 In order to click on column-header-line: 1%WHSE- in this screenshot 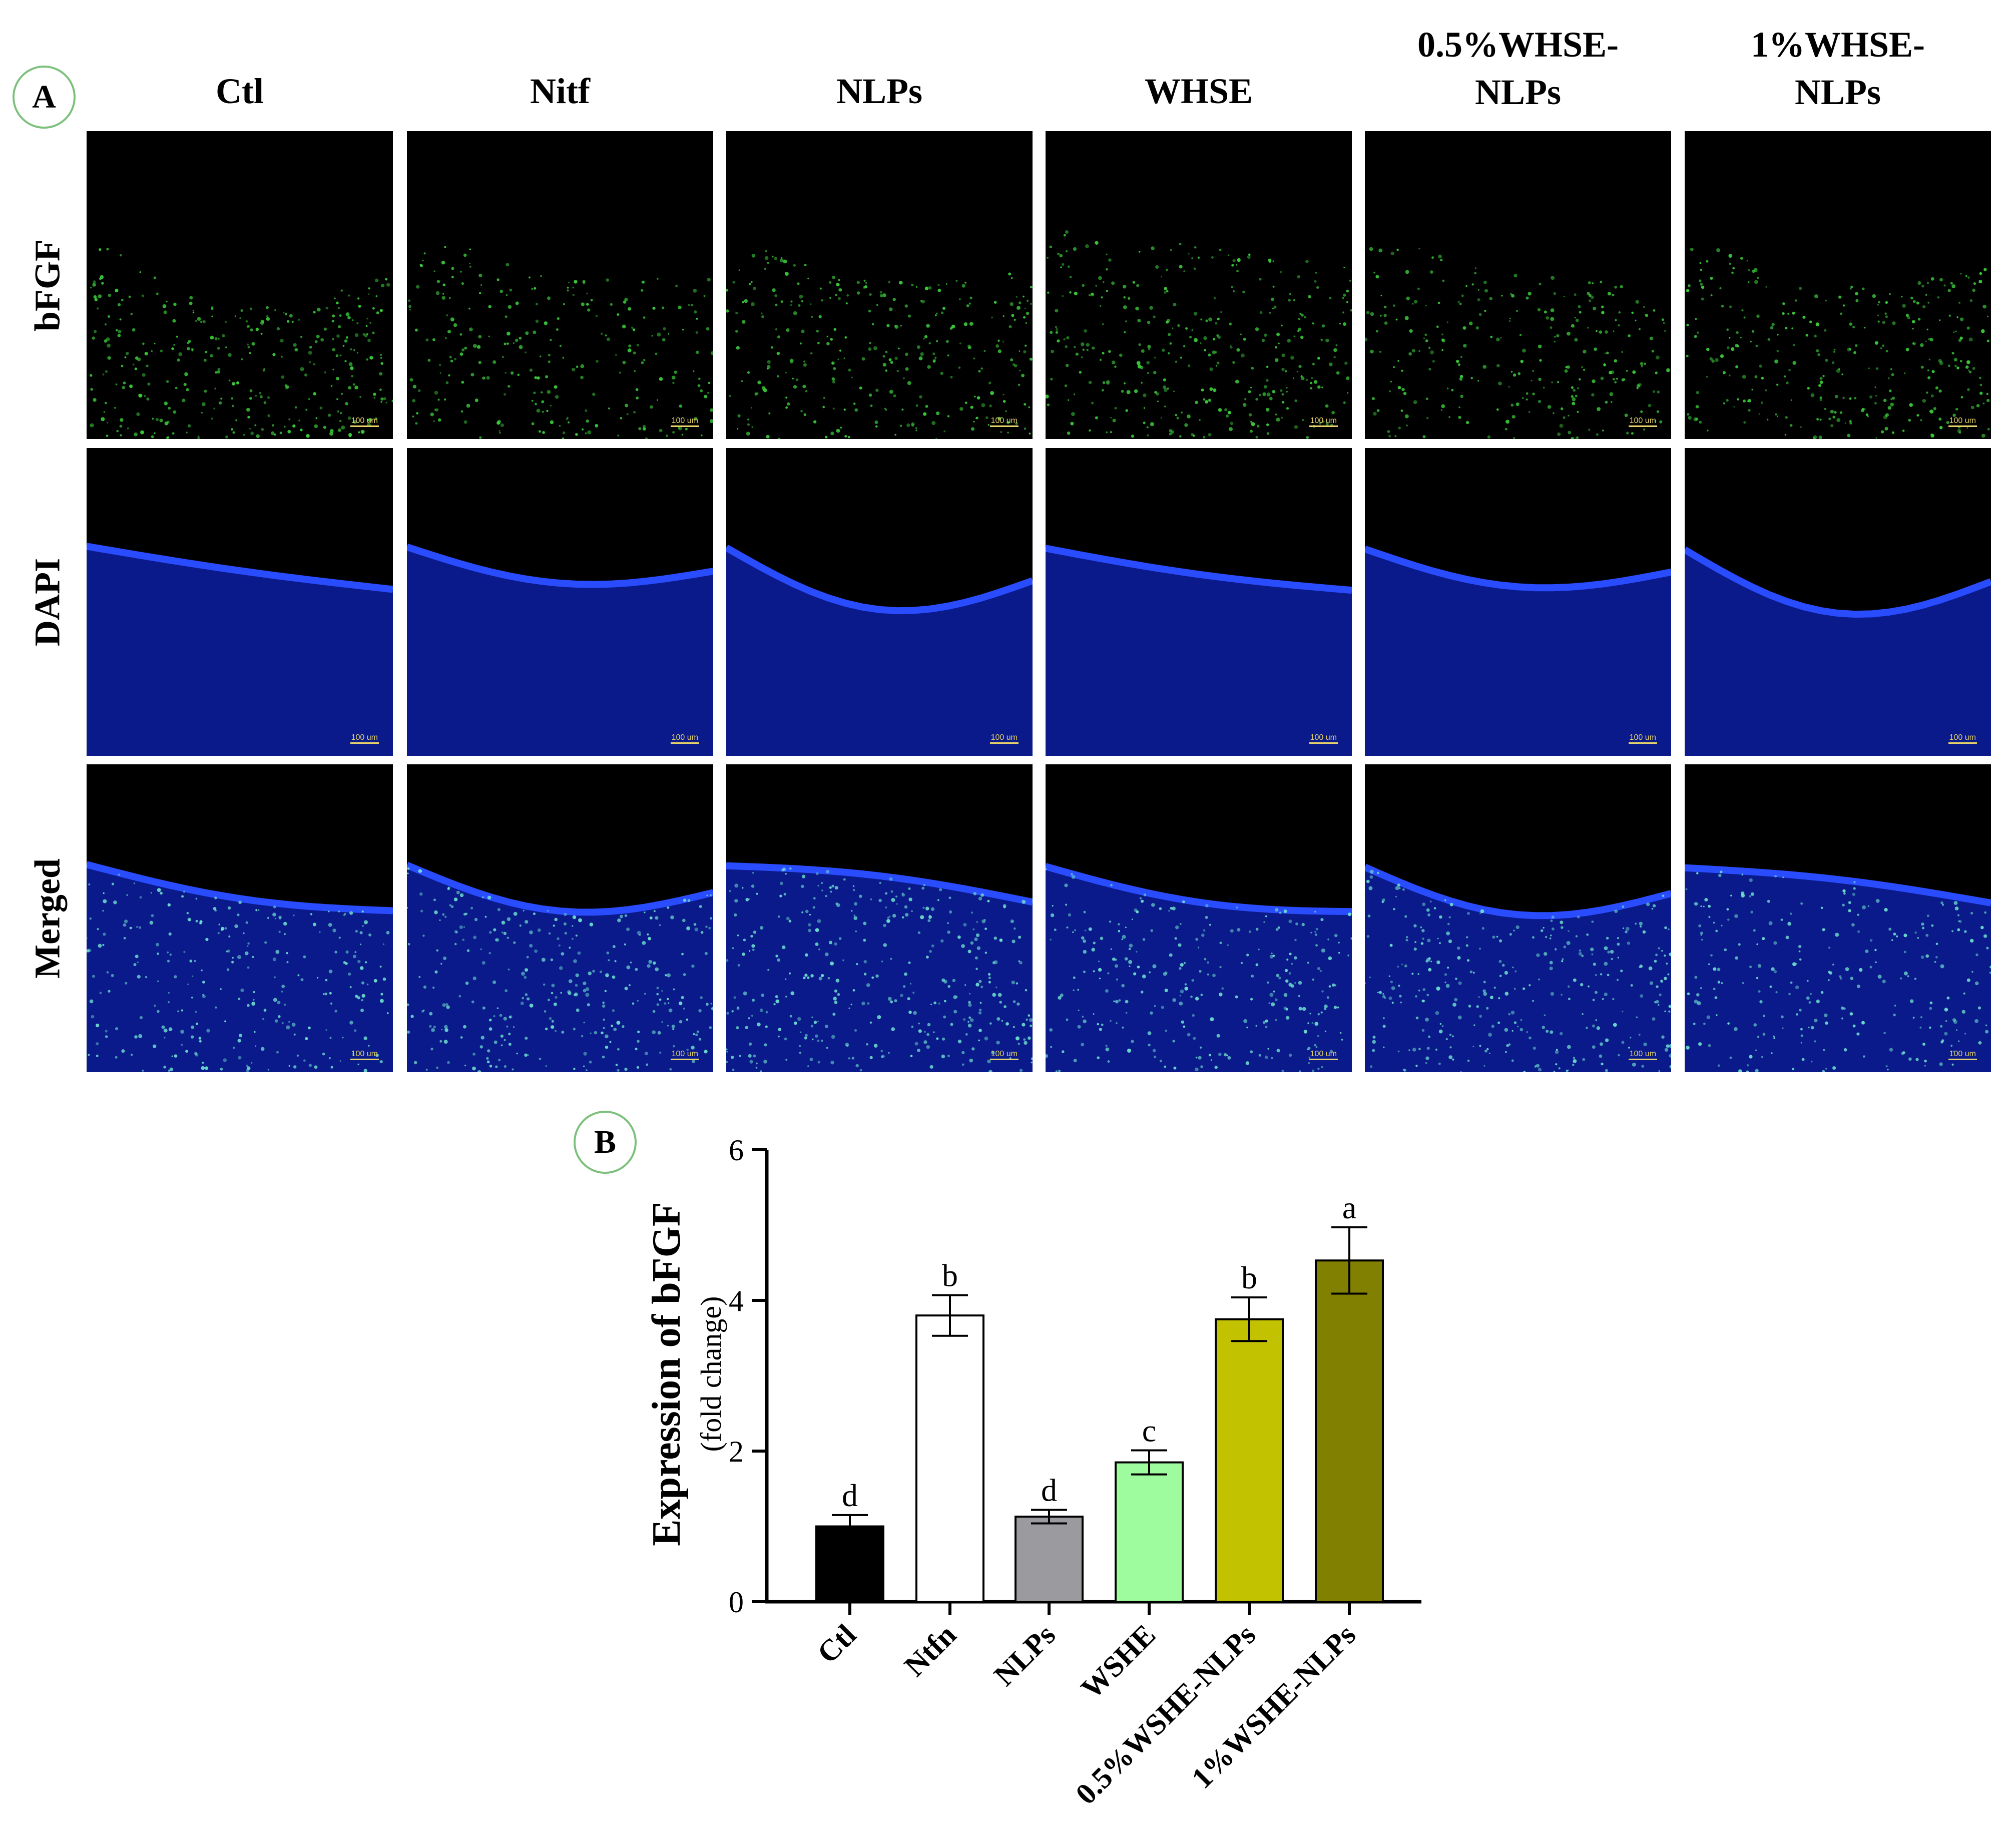, I will do `click(1837, 45)`.